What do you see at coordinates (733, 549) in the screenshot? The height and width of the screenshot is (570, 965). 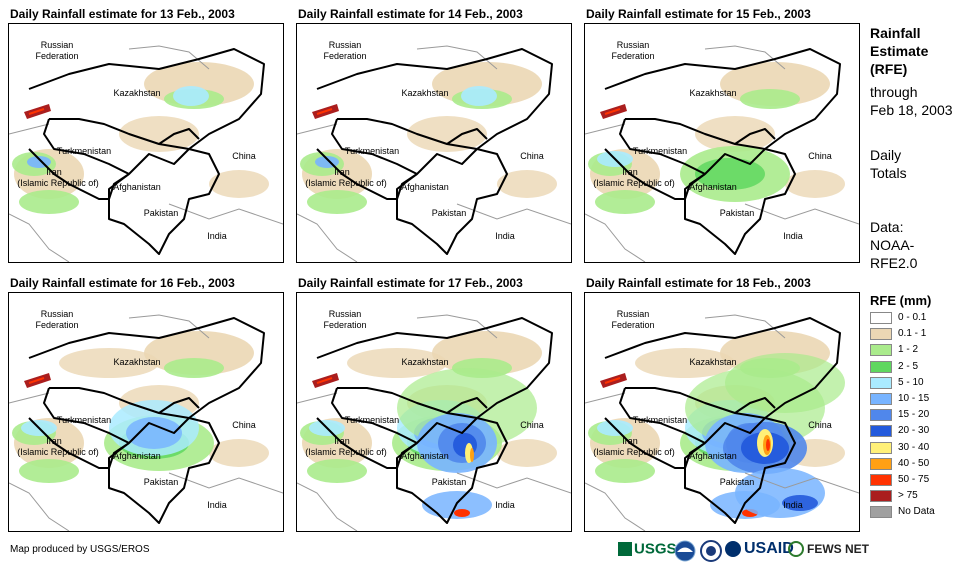 I see `usaid-seal-icon` at bounding box center [733, 549].